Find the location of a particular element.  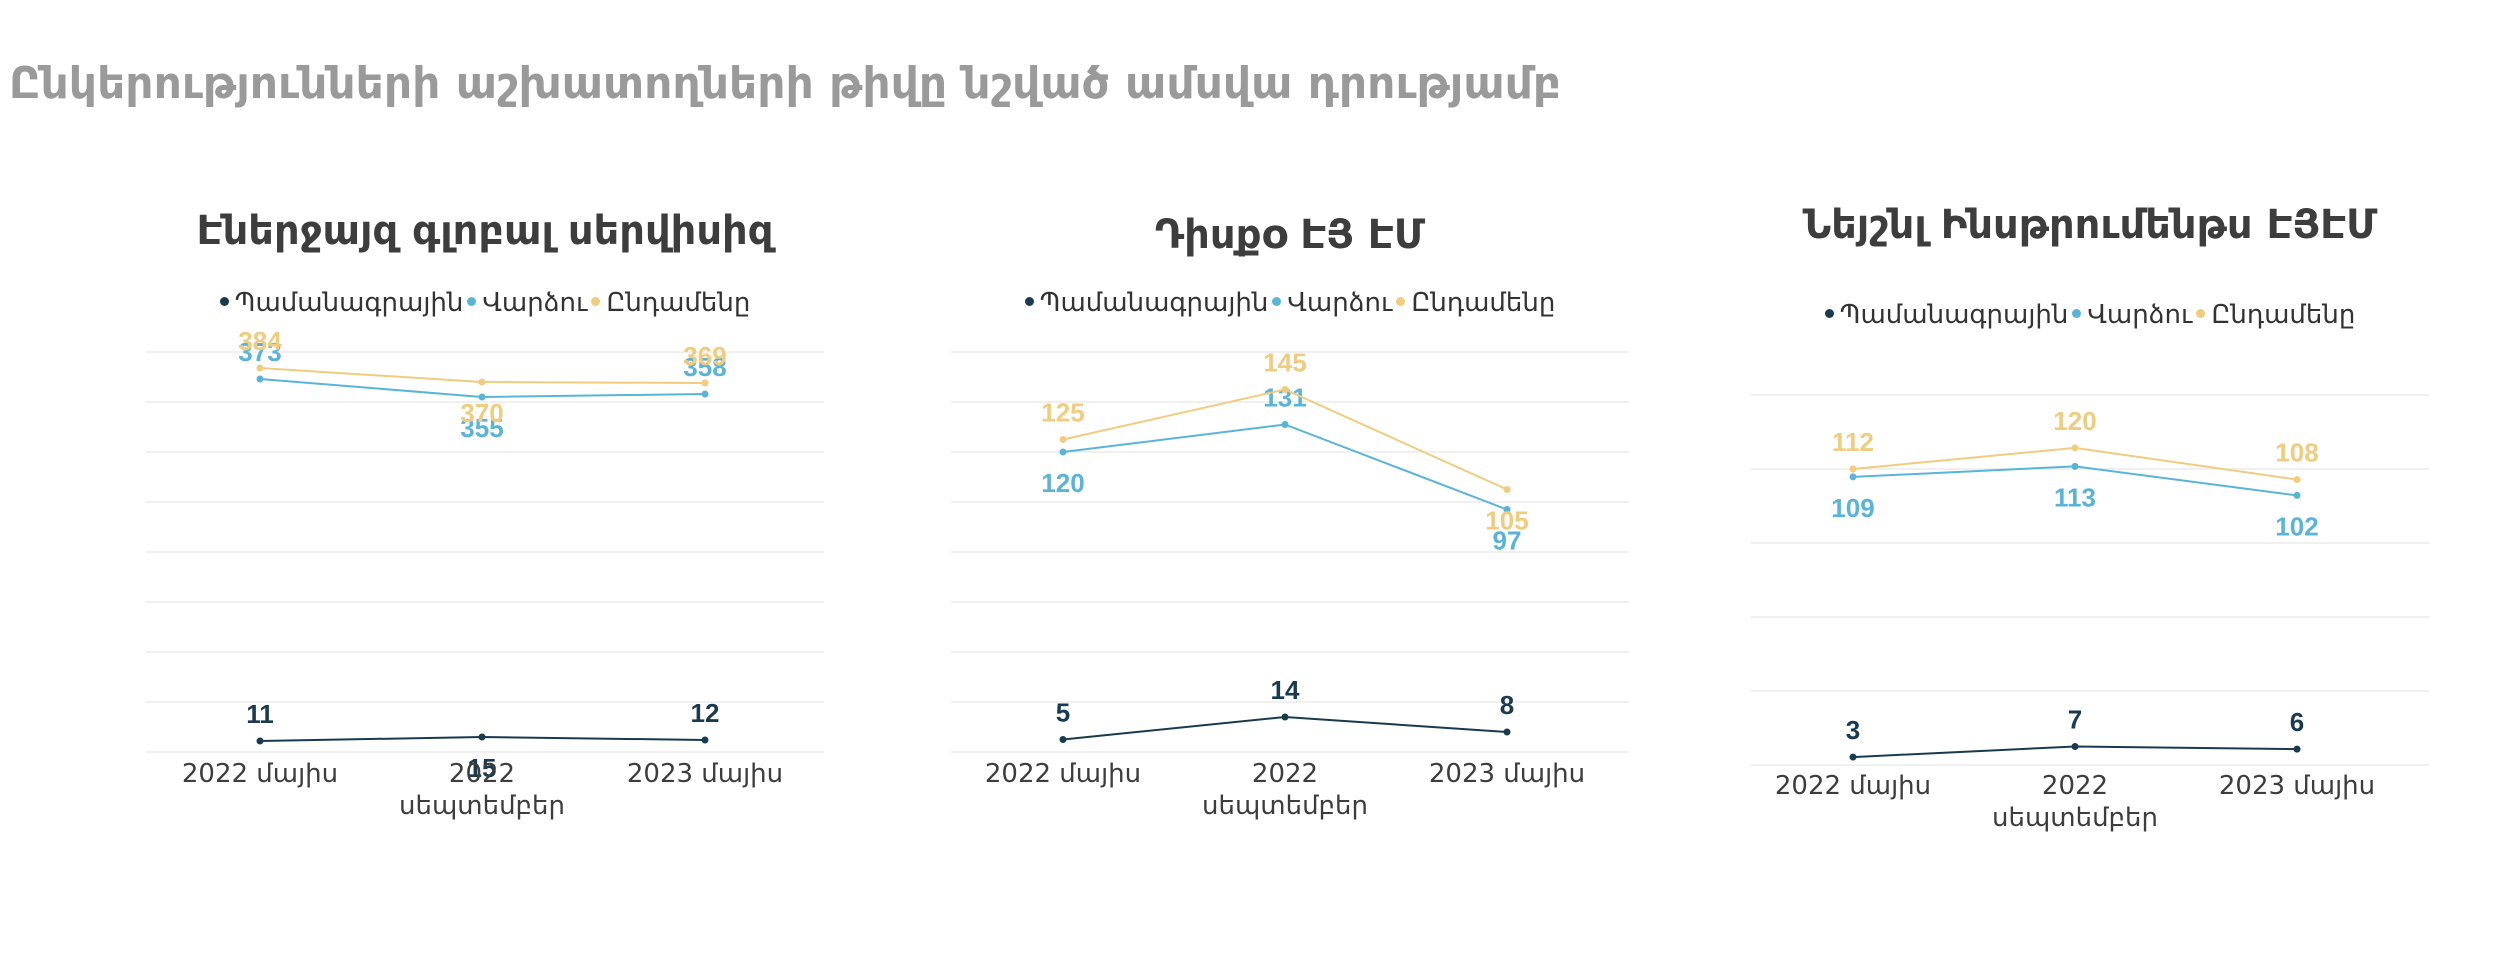

data-label: 373 is located at coordinates (259, 352).